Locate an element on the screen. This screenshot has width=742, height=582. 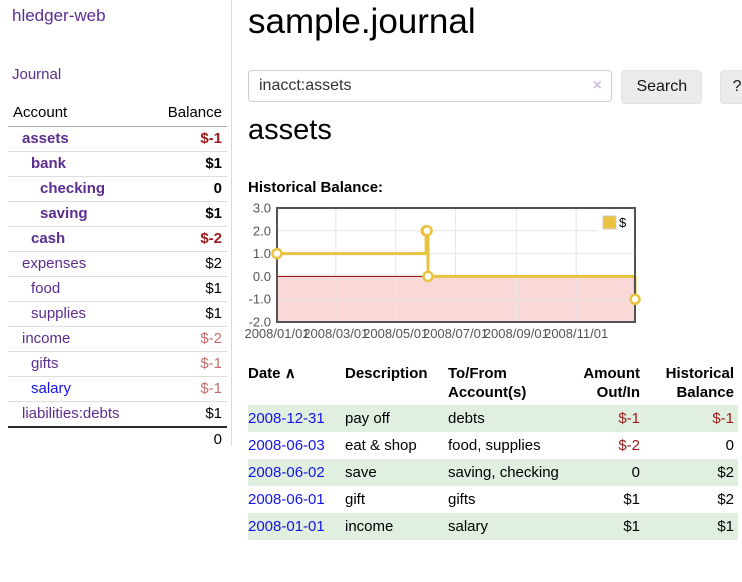
transaction-balance: $1 is located at coordinates (690, 526).